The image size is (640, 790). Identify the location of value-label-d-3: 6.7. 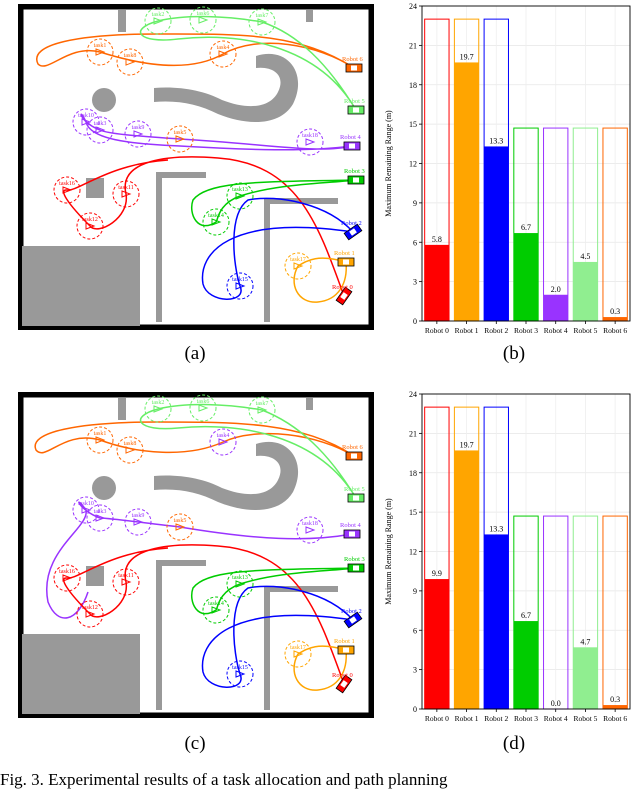
(526, 615).